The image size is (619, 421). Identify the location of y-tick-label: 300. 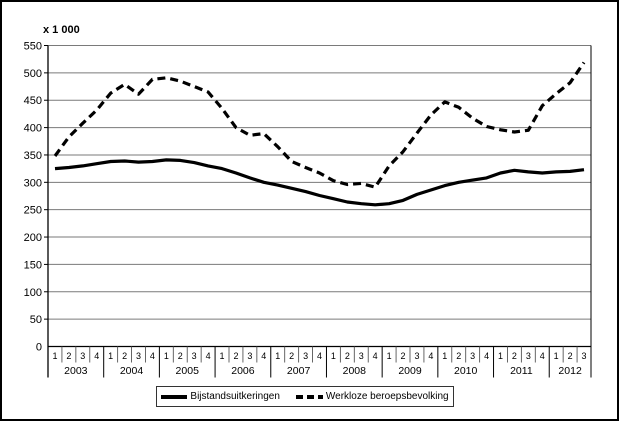
(33, 183).